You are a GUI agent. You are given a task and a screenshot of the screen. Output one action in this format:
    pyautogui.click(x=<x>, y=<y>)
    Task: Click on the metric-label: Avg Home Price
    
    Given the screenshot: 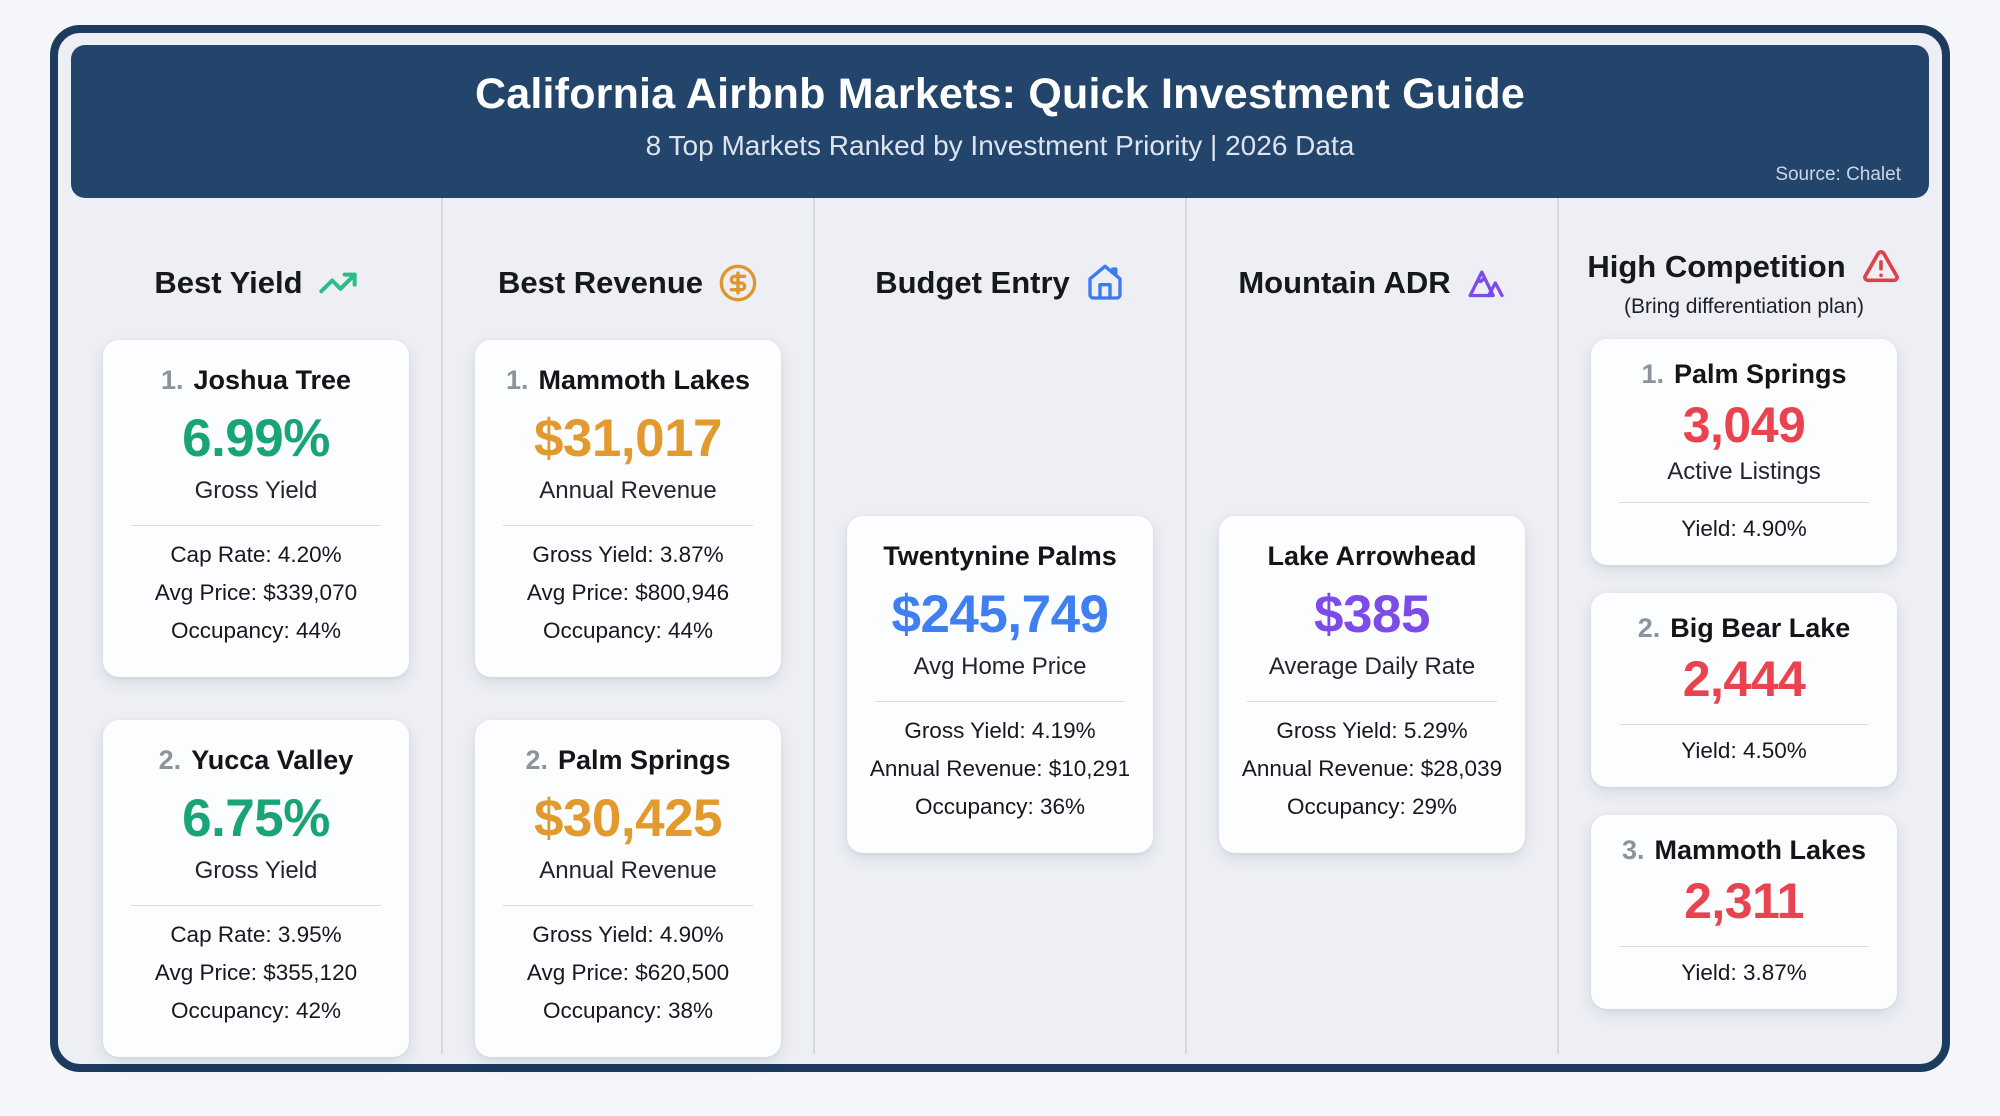 What is the action you would take?
    pyautogui.click(x=1000, y=666)
    